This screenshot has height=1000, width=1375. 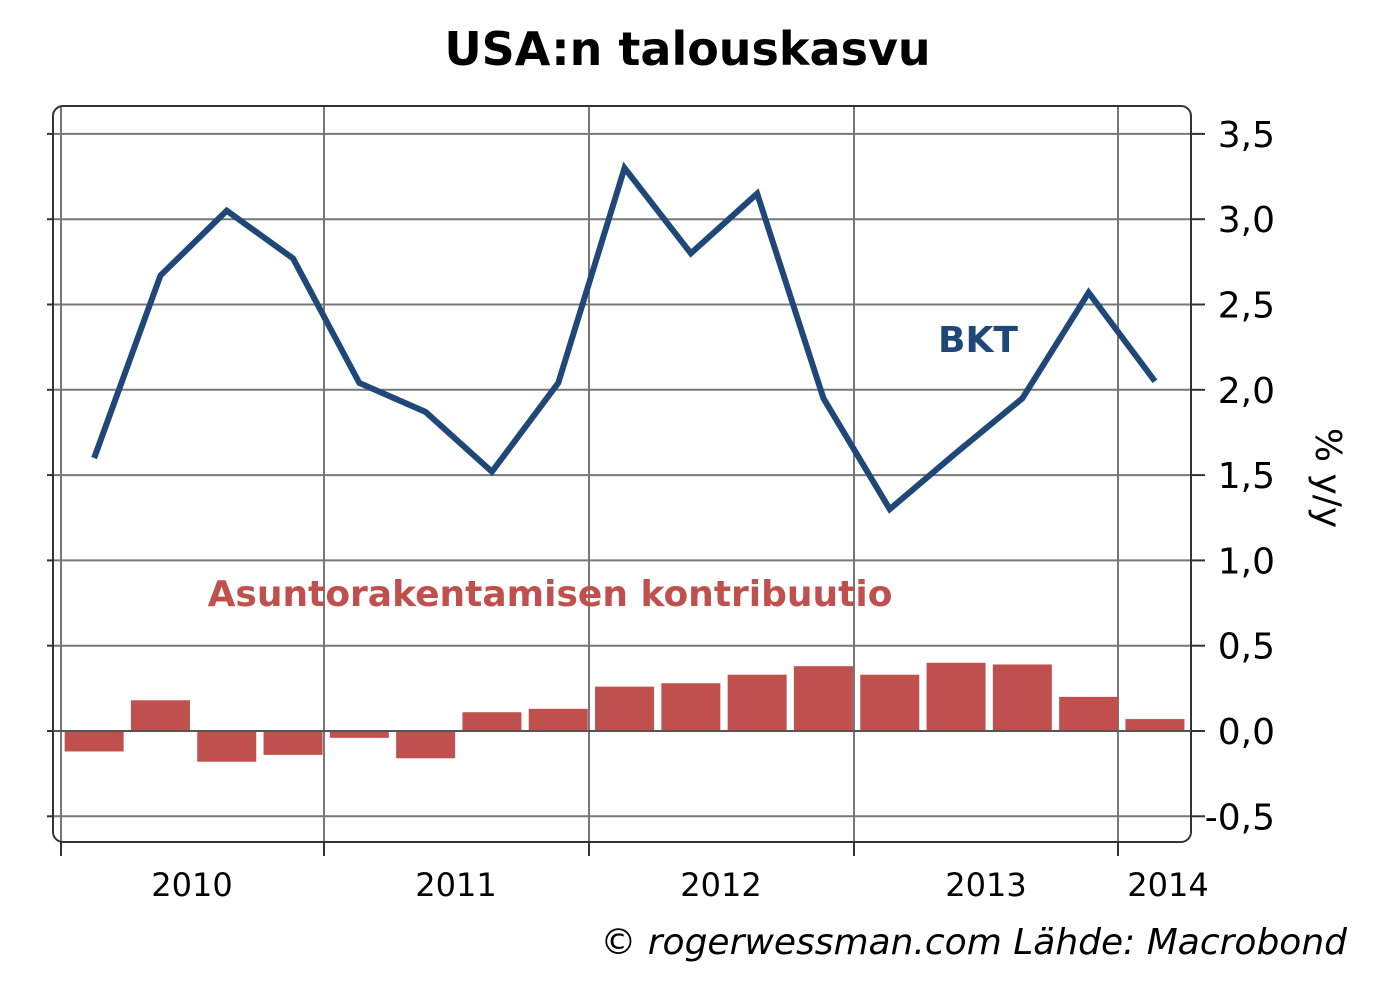 I want to click on housing-bars, so click(x=624, y=712).